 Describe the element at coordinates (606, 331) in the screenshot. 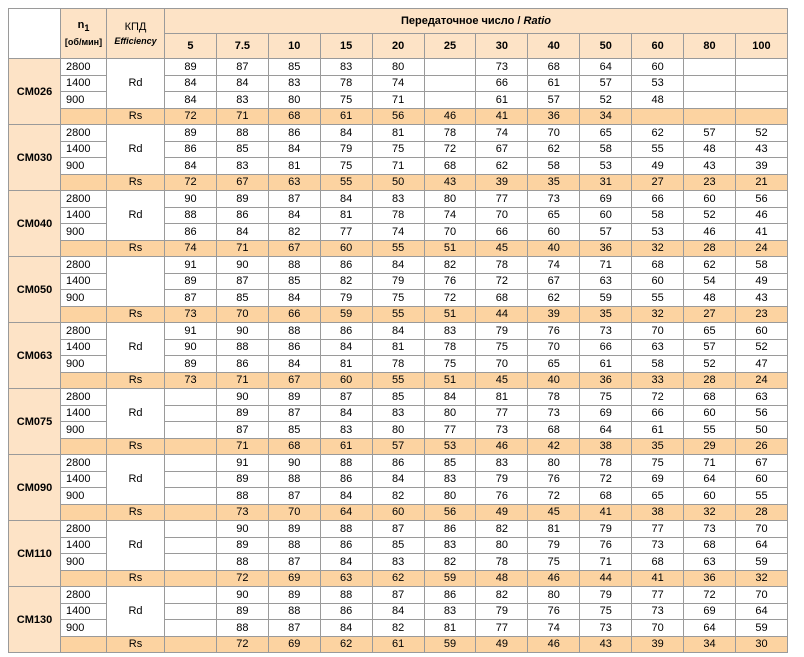

I see `value: 73` at that location.